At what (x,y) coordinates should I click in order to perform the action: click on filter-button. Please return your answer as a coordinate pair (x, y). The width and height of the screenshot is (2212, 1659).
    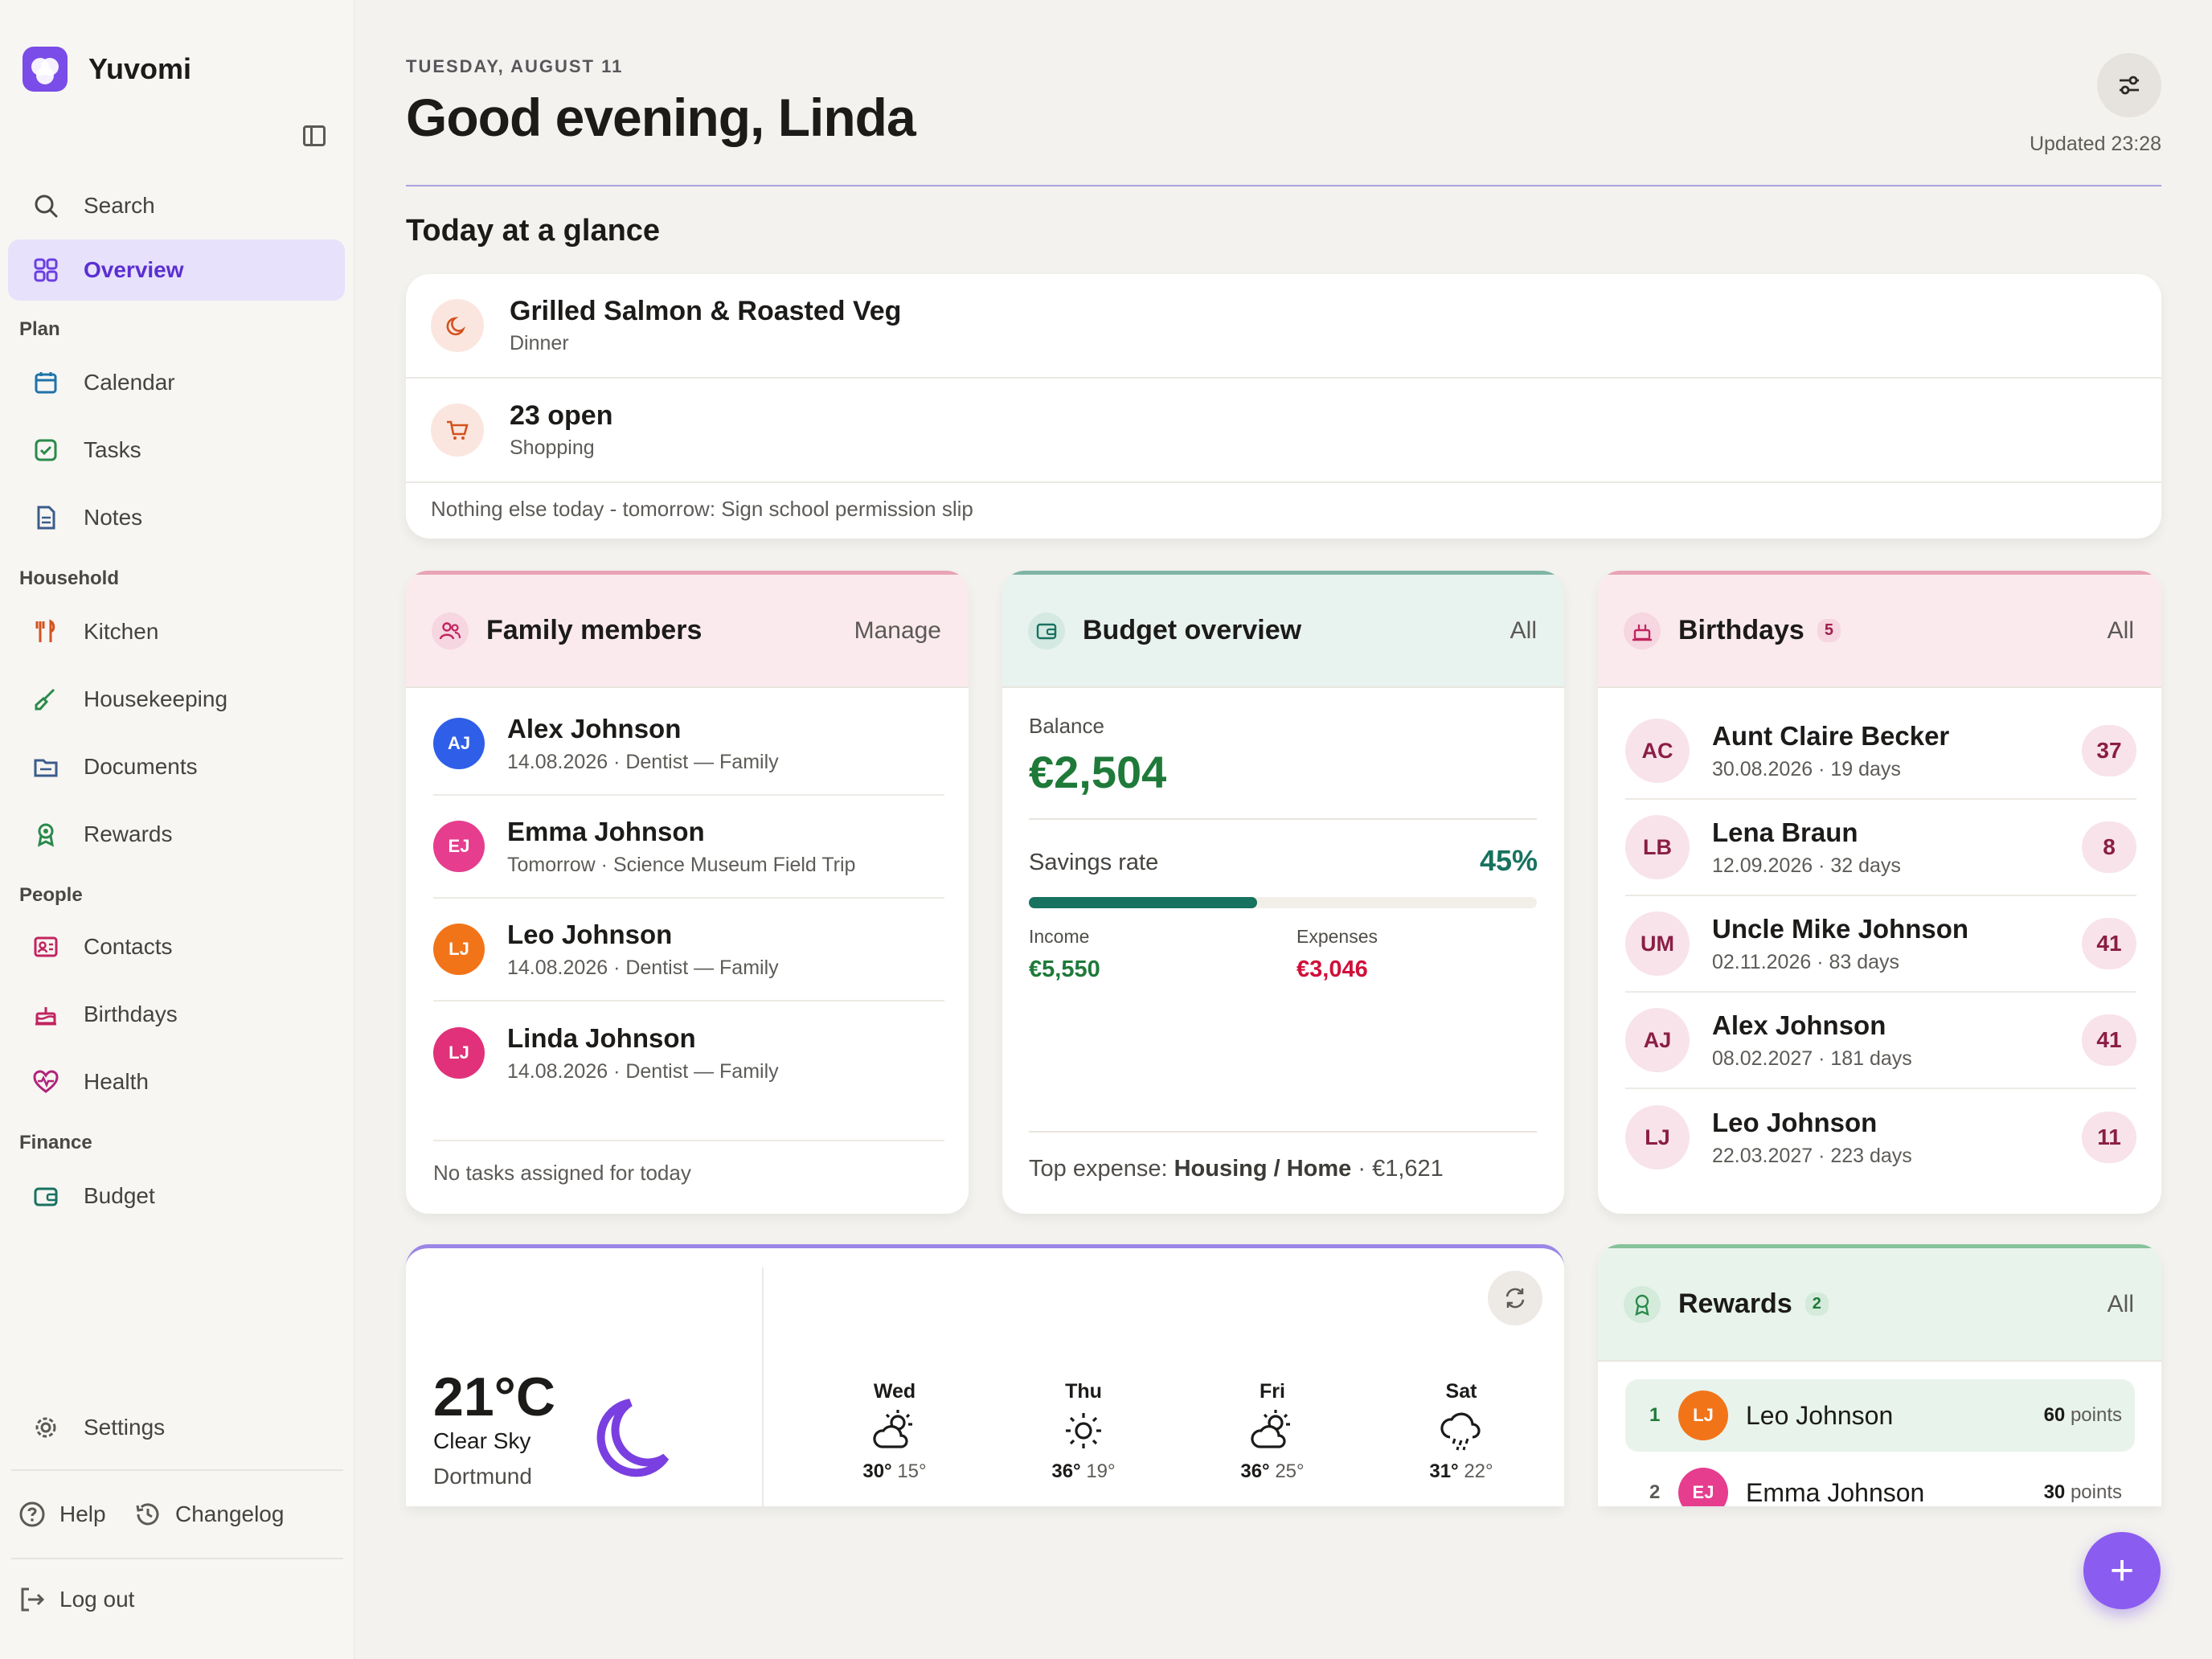
    Looking at the image, I should click on (2129, 85).